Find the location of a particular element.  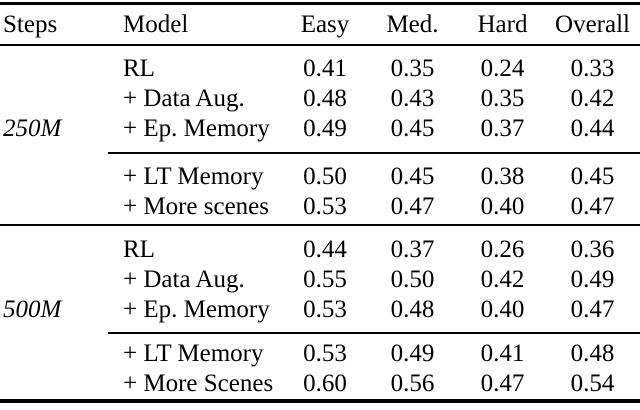

med-value: 0.43 is located at coordinates (412, 98).